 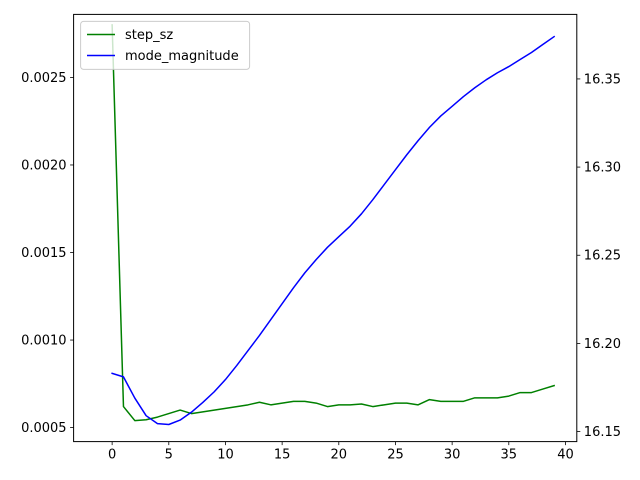 I want to click on y-axis-right: 16.15 16.20 16.25 16.30 16.35, so click(x=598, y=256).